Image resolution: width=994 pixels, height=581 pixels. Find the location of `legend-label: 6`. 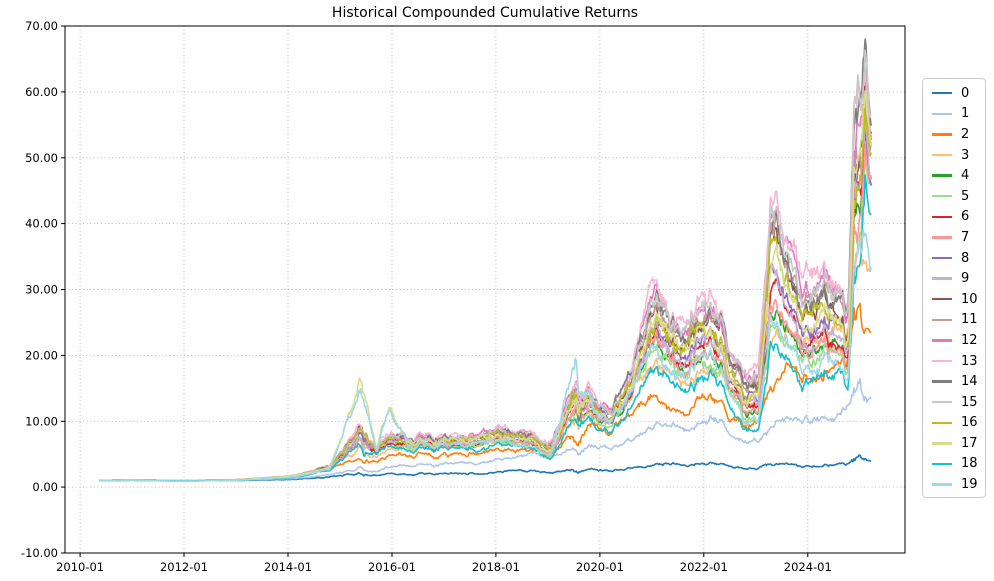

legend-label: 6 is located at coordinates (965, 217).